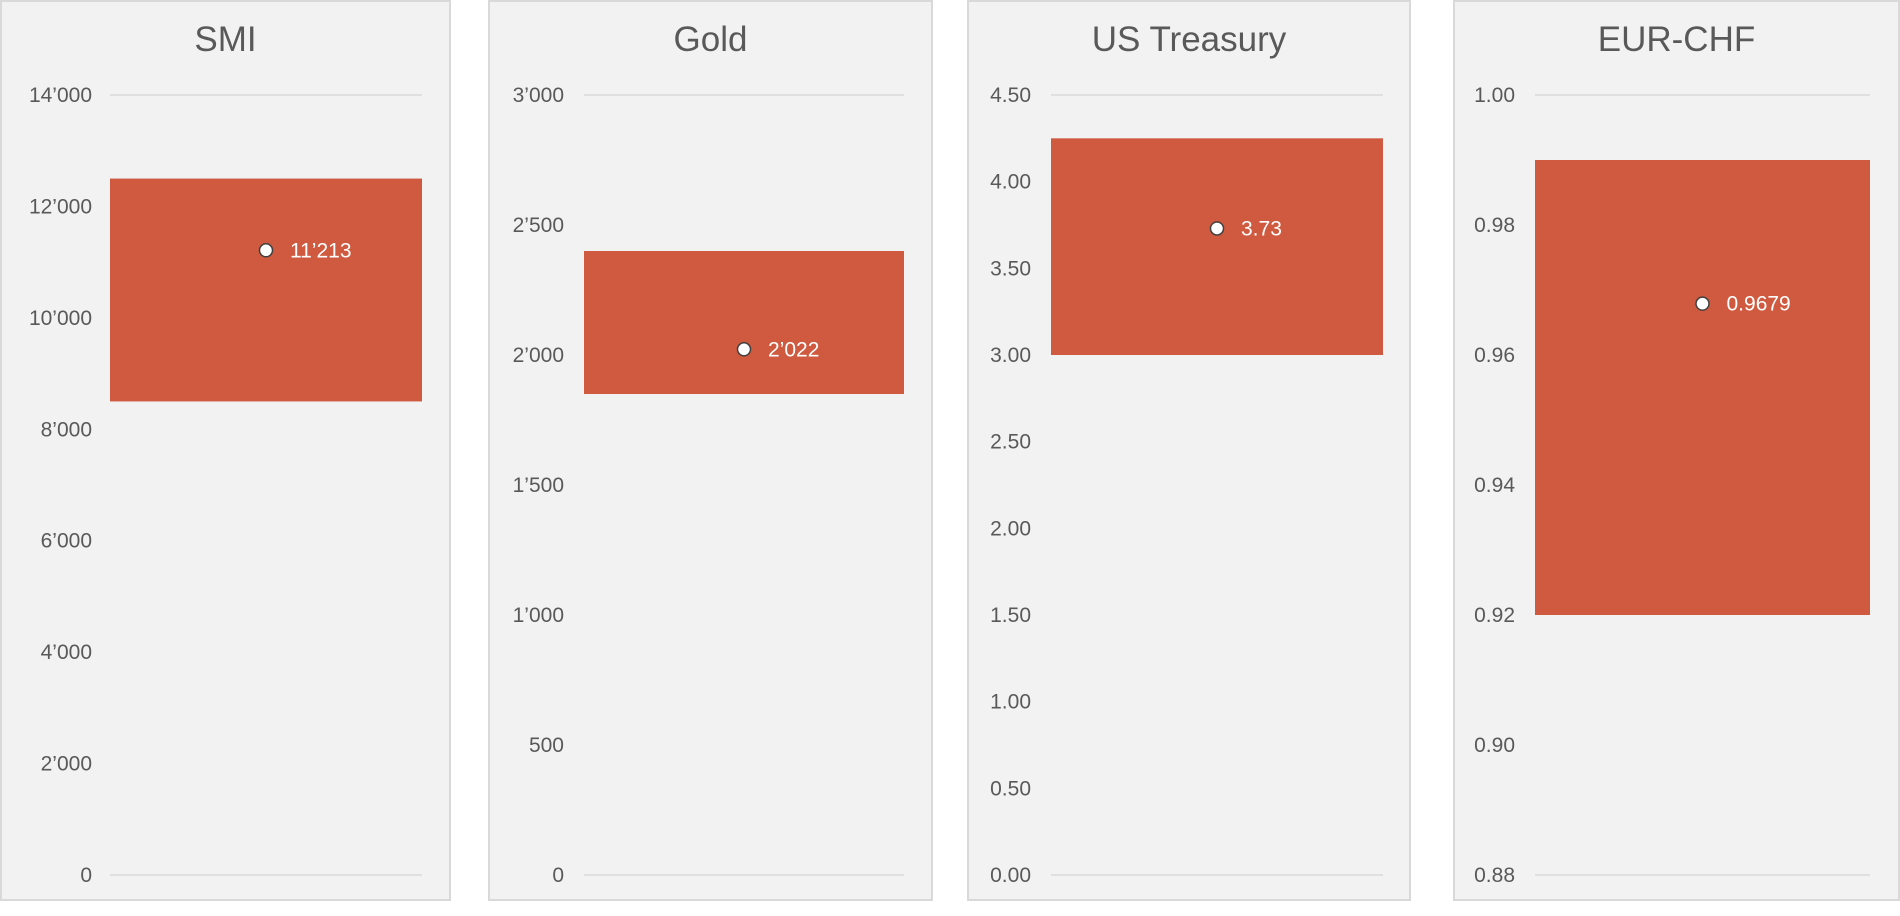 This screenshot has width=1900, height=916. What do you see at coordinates (538, 95) in the screenshot?
I see `y-tick-label: 3’000` at bounding box center [538, 95].